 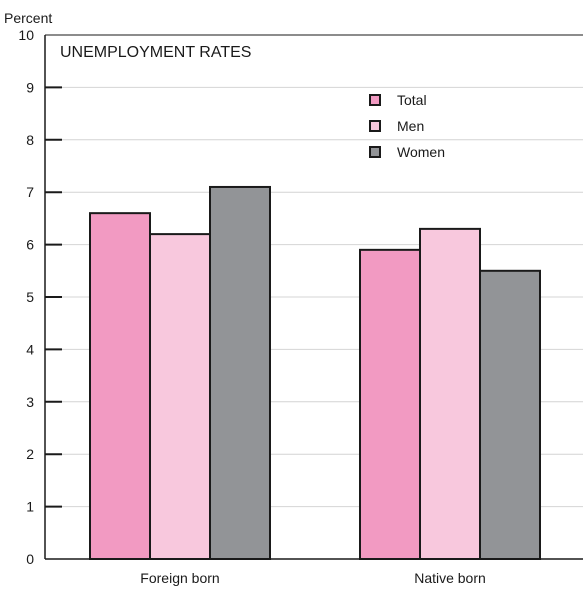 I want to click on x-tick-label: Foreign born, so click(x=179, y=578).